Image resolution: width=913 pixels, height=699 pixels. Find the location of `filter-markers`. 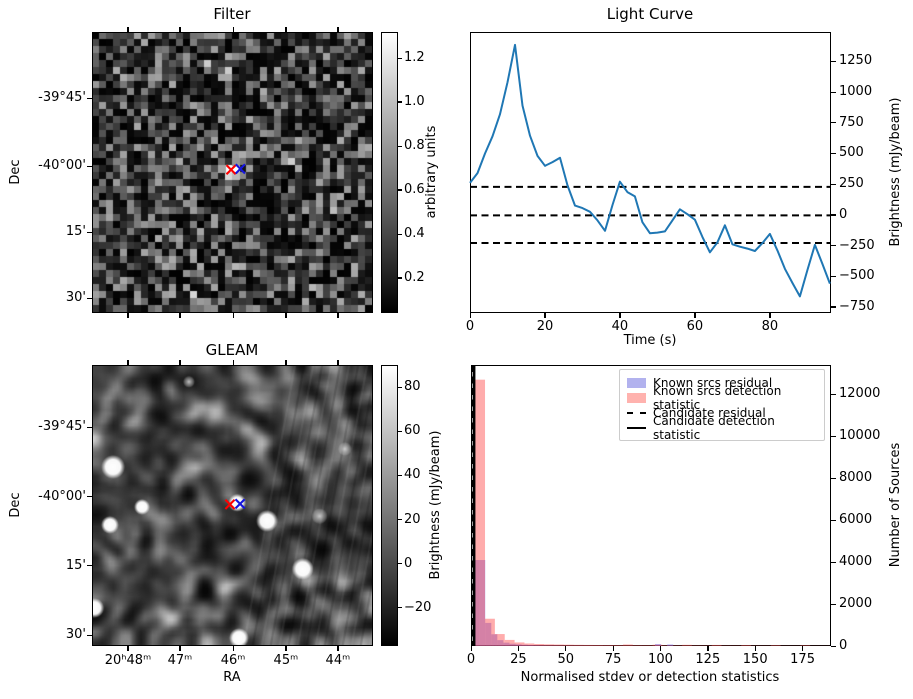

filter-markers is located at coordinates (235, 169).